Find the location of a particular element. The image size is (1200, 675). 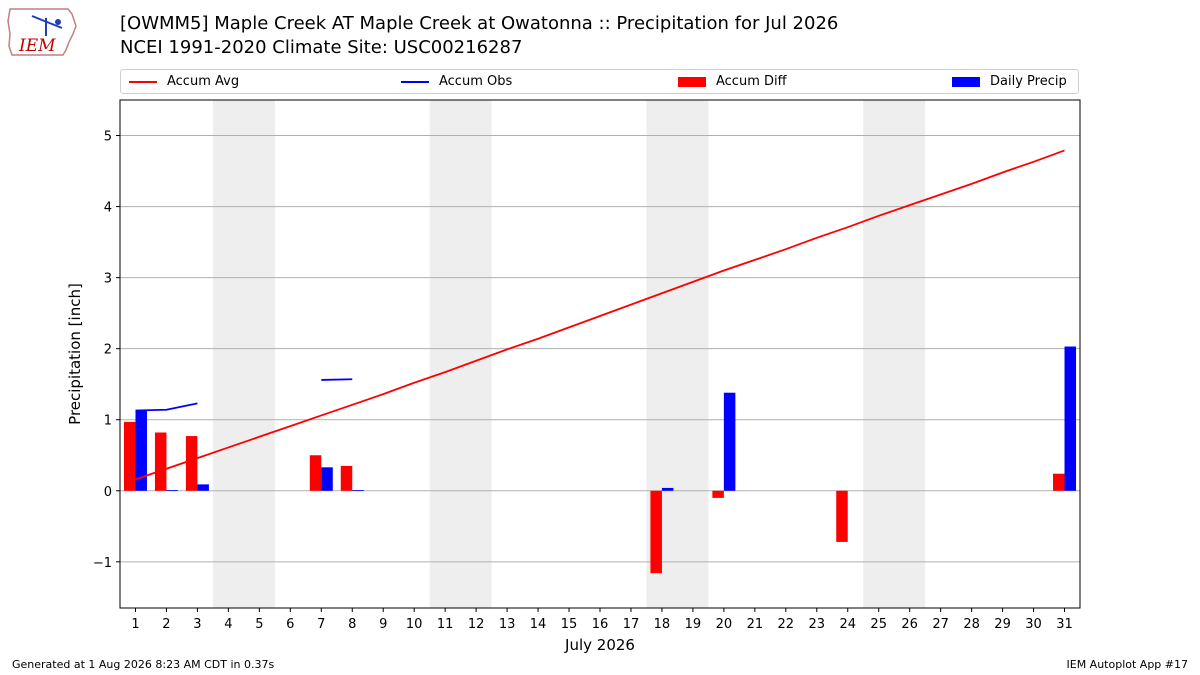

x-tick-label: 24 is located at coordinates (847, 624).